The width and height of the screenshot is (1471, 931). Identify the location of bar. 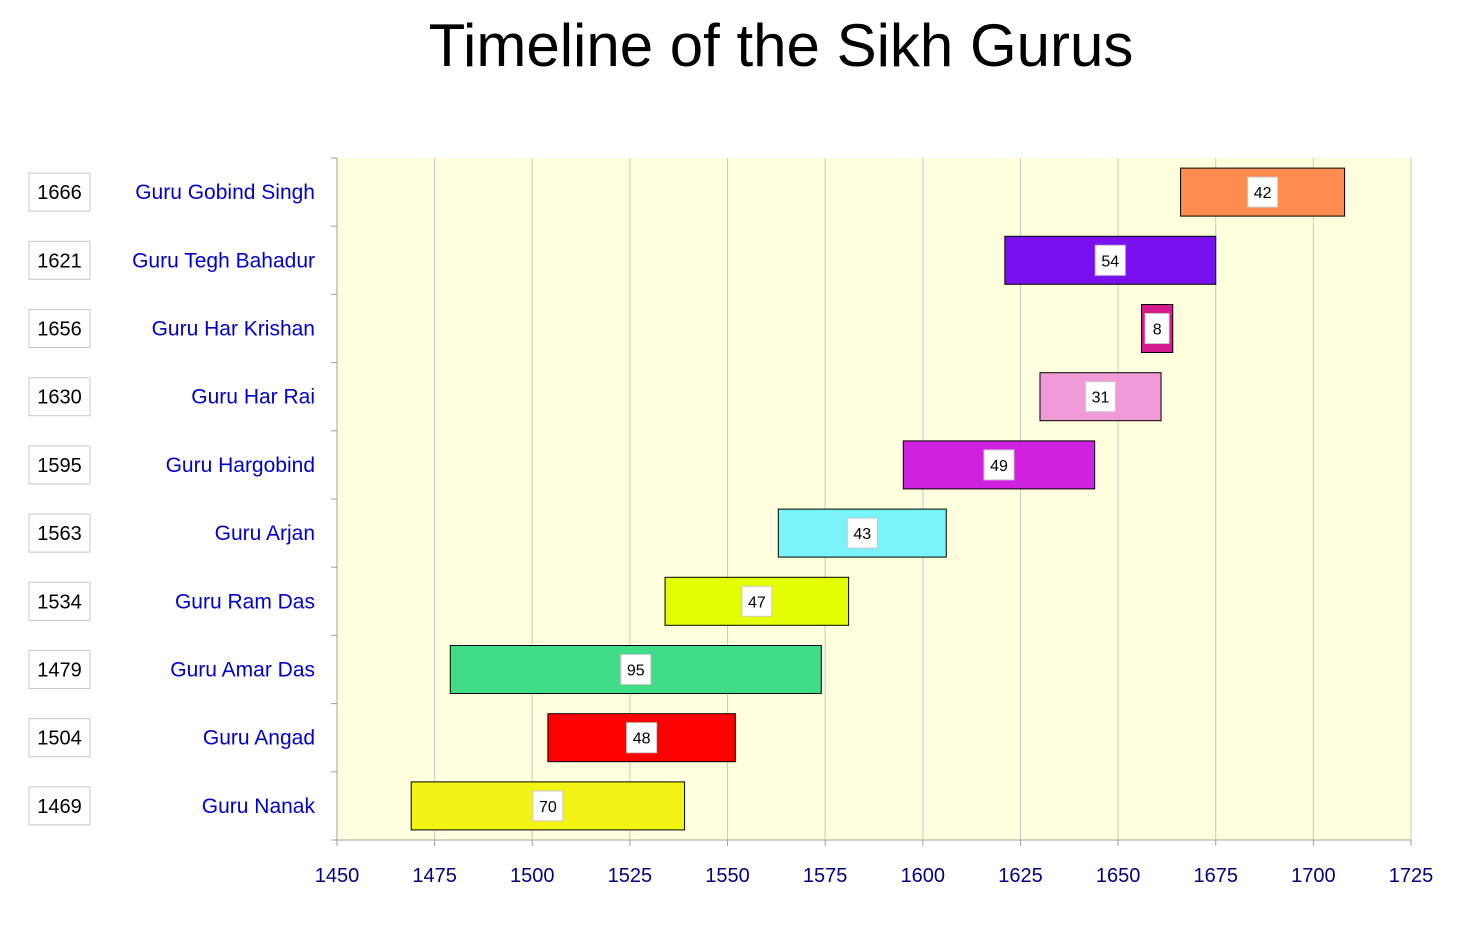
(862, 533).